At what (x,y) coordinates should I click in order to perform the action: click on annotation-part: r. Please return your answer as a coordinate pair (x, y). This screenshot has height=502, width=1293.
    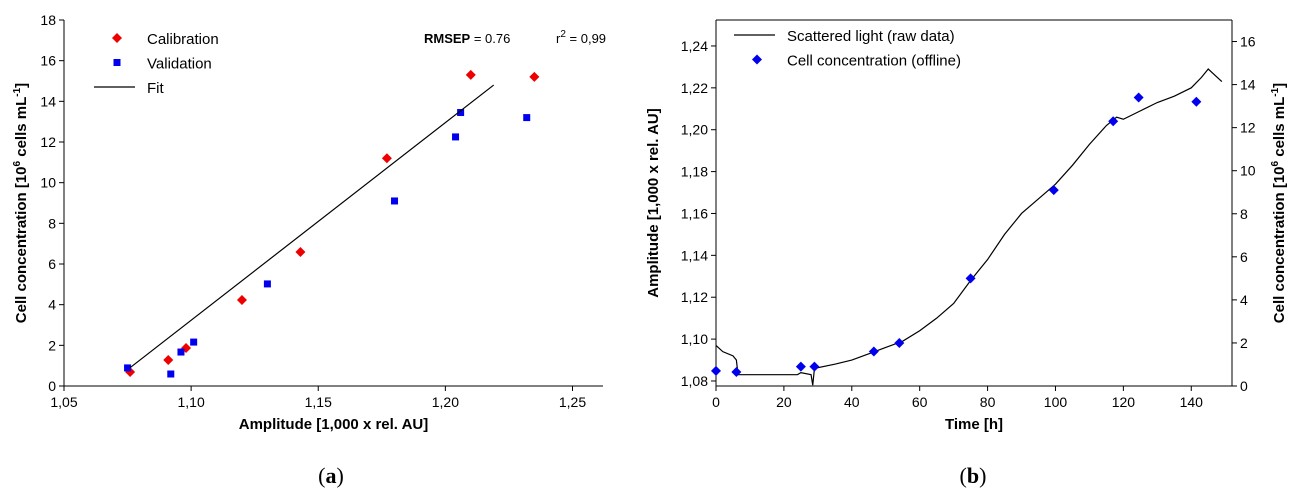
    Looking at the image, I should click on (558, 38).